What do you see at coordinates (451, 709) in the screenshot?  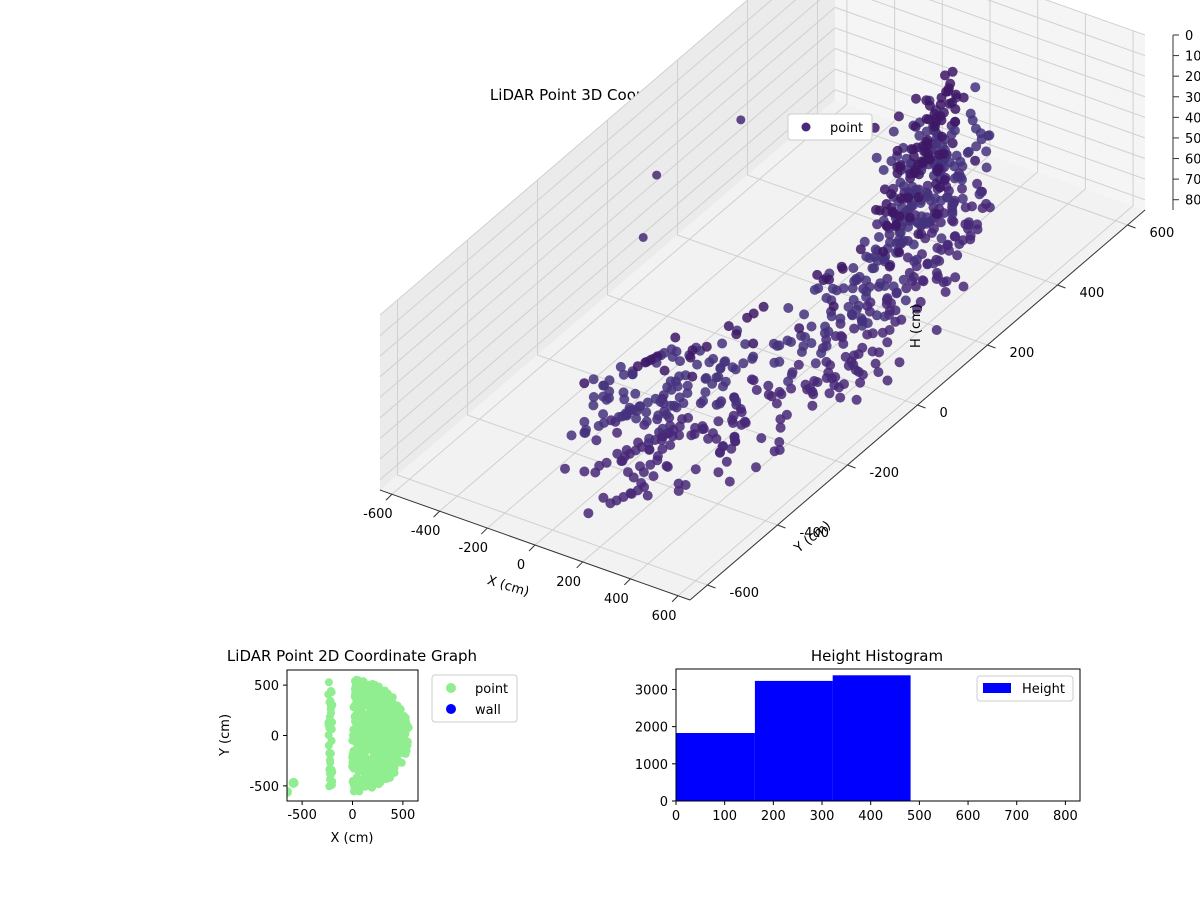 I see `chart-2d-legend-marker-wall` at bounding box center [451, 709].